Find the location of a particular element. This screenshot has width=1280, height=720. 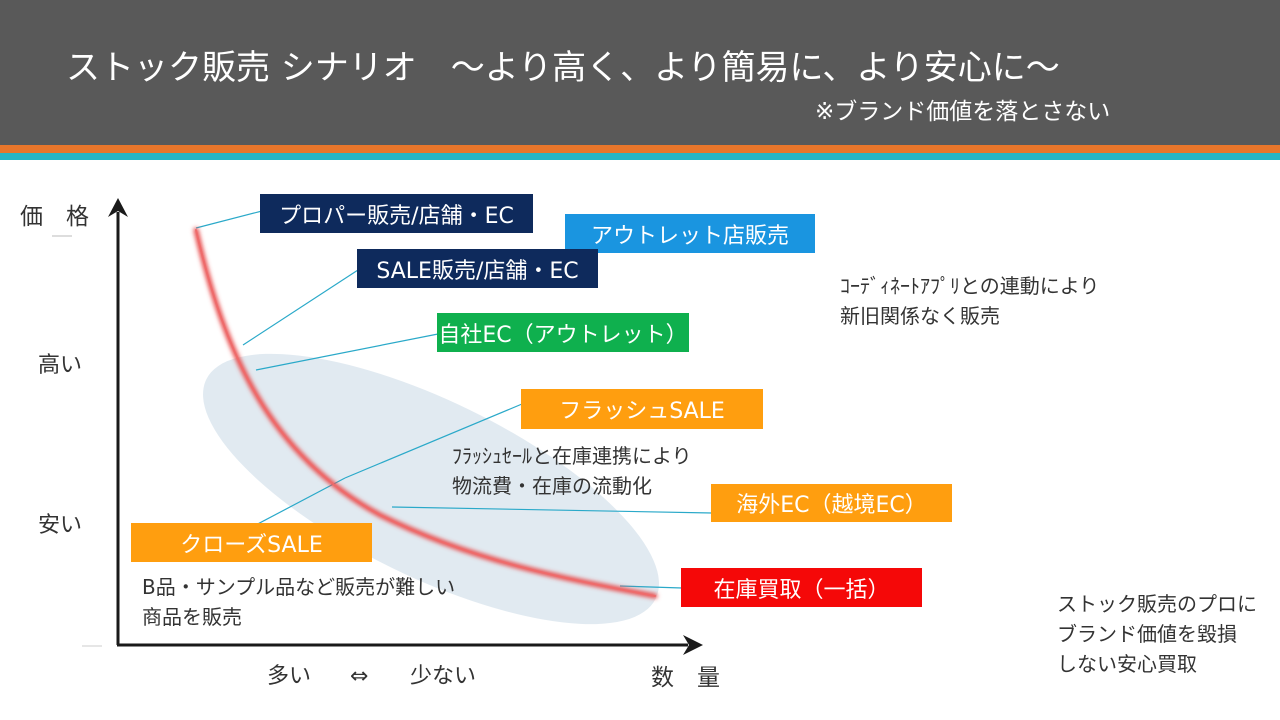

connector-flash is located at coordinates (433, 441).